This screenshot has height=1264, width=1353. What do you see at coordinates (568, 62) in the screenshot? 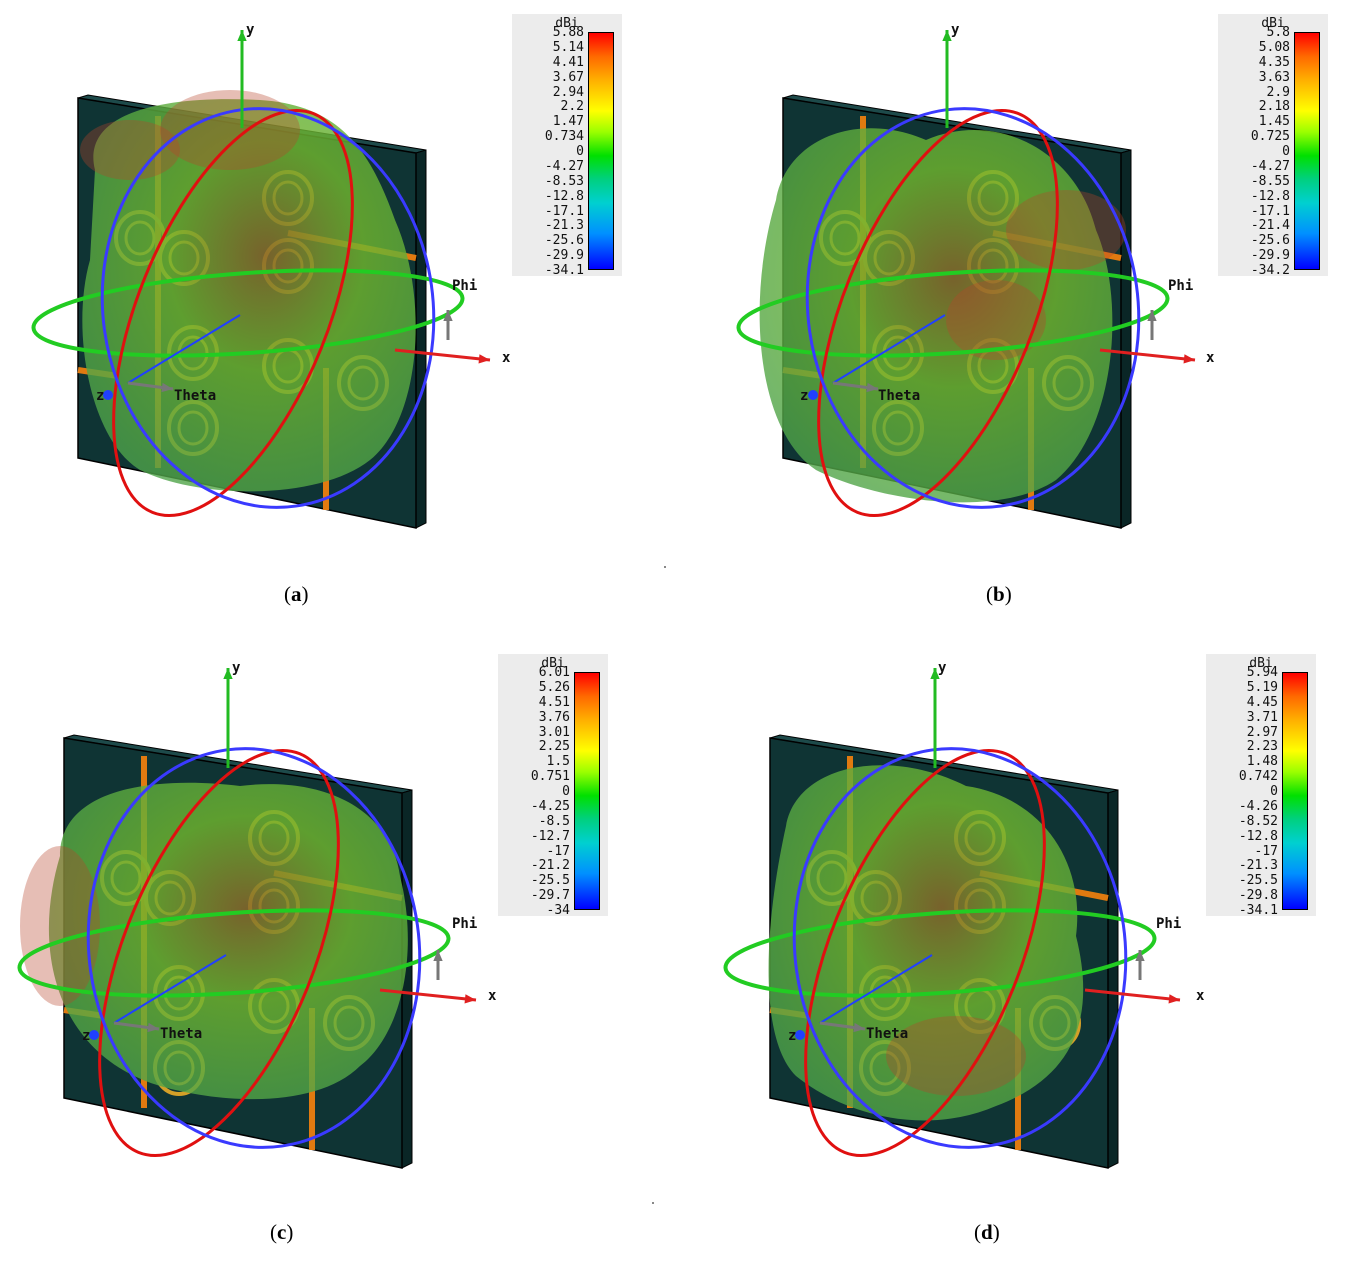
I see `legend-tick-label: 4.41` at bounding box center [568, 62].